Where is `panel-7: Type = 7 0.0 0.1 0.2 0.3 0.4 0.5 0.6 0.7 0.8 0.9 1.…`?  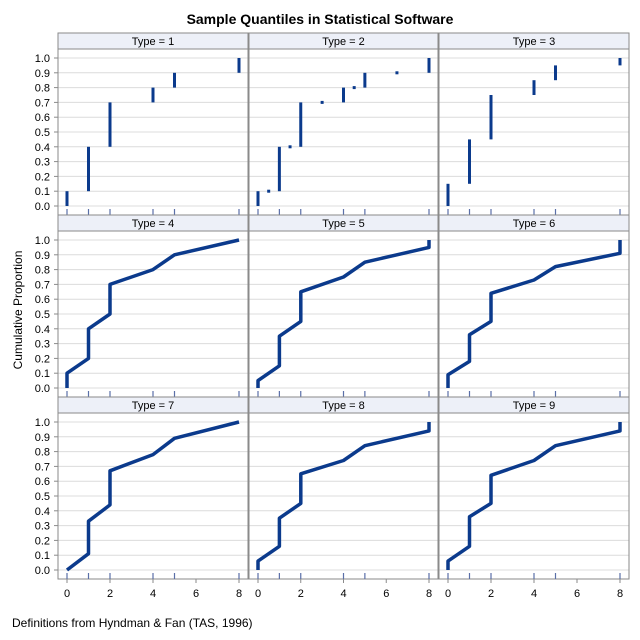 panel-7: Type = 7 0.0 0.1 0.2 0.3 0.4 0.5 0.6 0.7 0.8 0.9 1.… is located at coordinates (142, 498).